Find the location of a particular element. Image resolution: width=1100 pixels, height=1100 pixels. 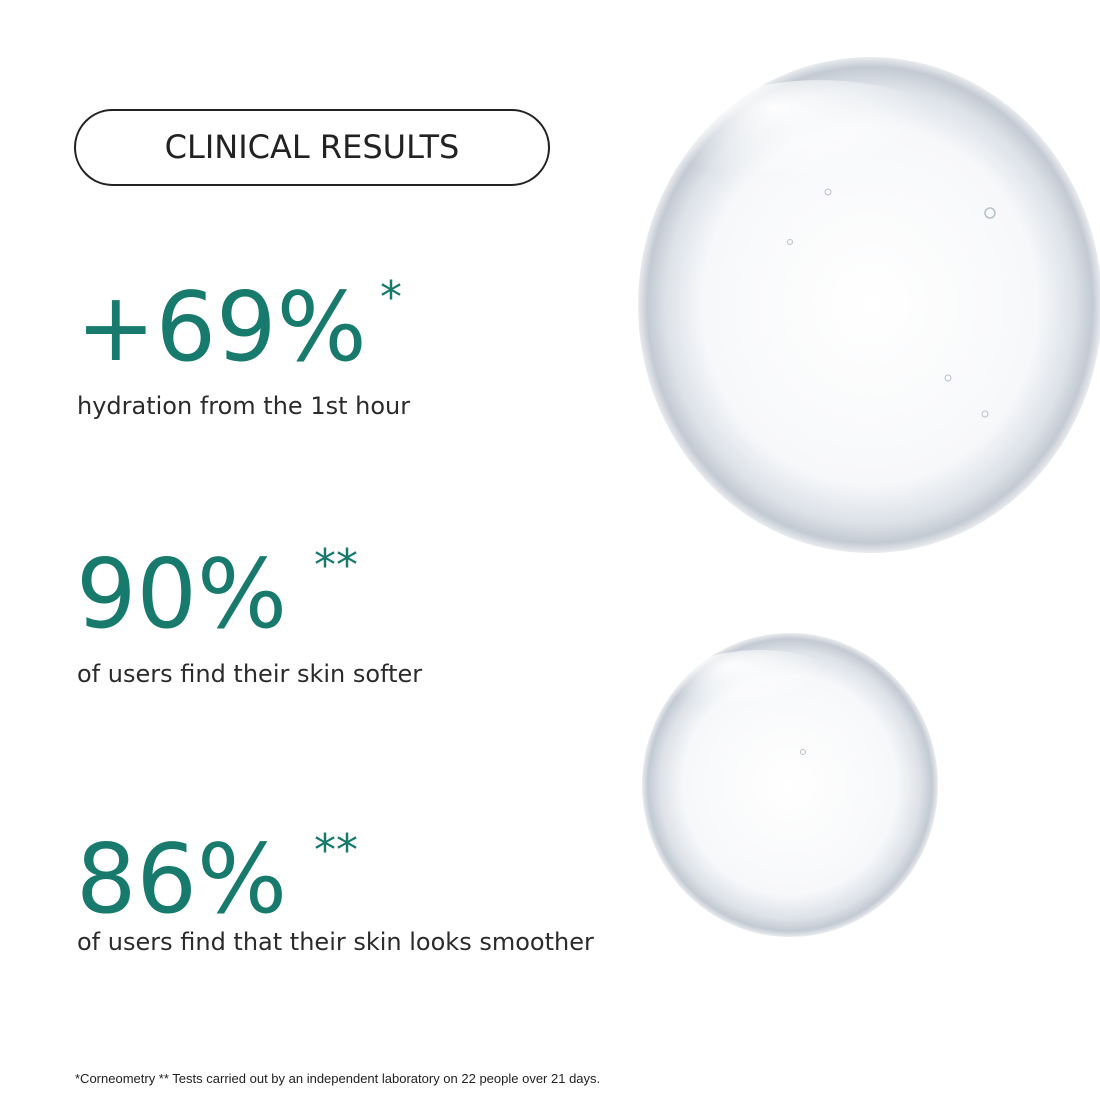

stat-value: 90% is located at coordinates (181, 595).